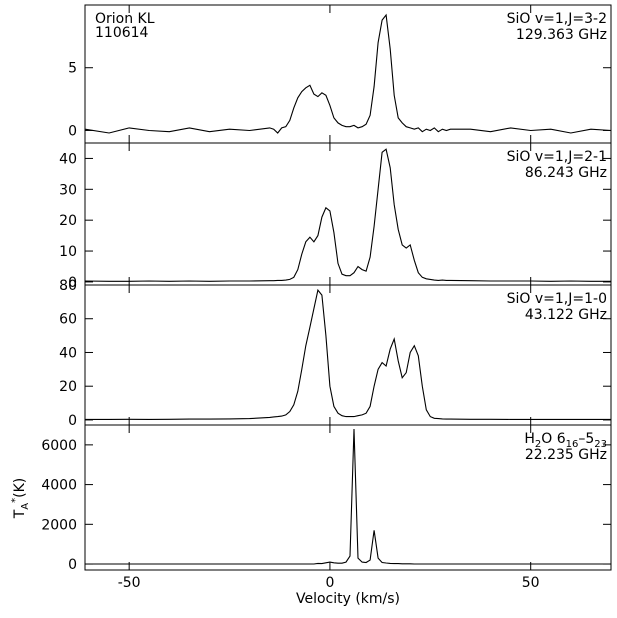 This screenshot has height=618, width=617. Describe the element at coordinates (20, 488) in the screenshot. I see `label-part: (K)` at that location.